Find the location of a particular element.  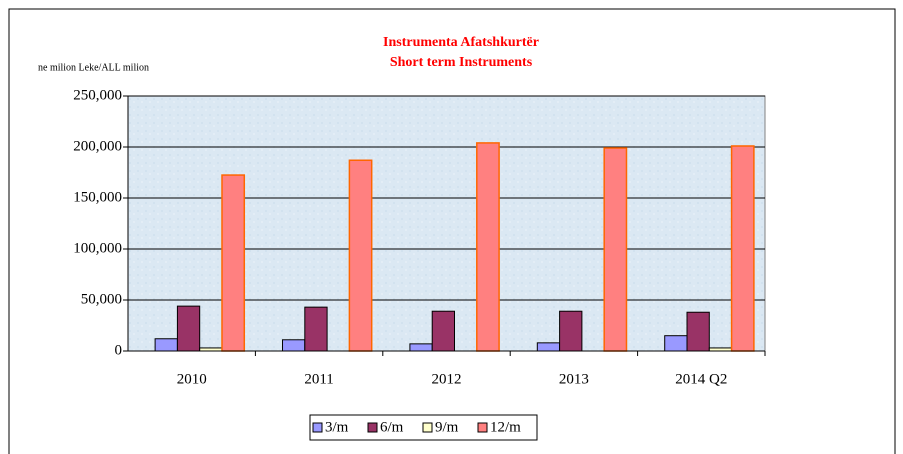

y-tick-label: 0 is located at coordinates (119, 350).